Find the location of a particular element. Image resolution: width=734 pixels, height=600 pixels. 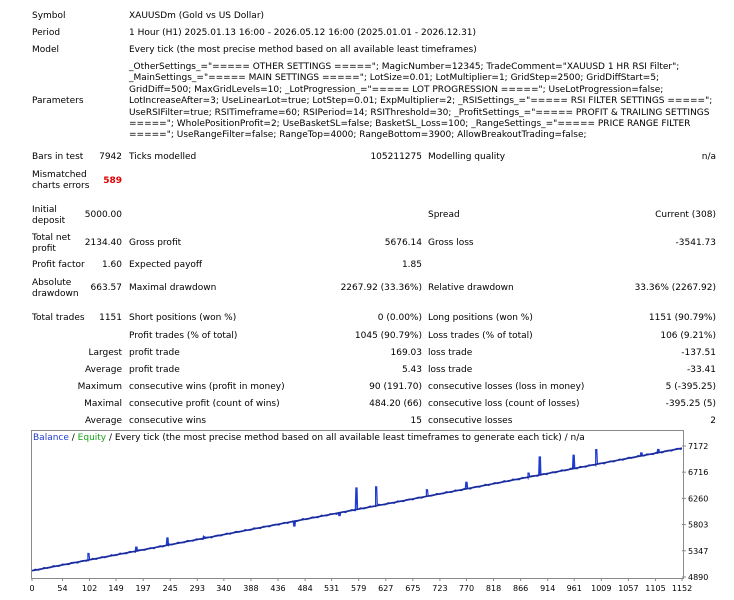

avg-cl-label: consecutive losses is located at coordinates (470, 421).